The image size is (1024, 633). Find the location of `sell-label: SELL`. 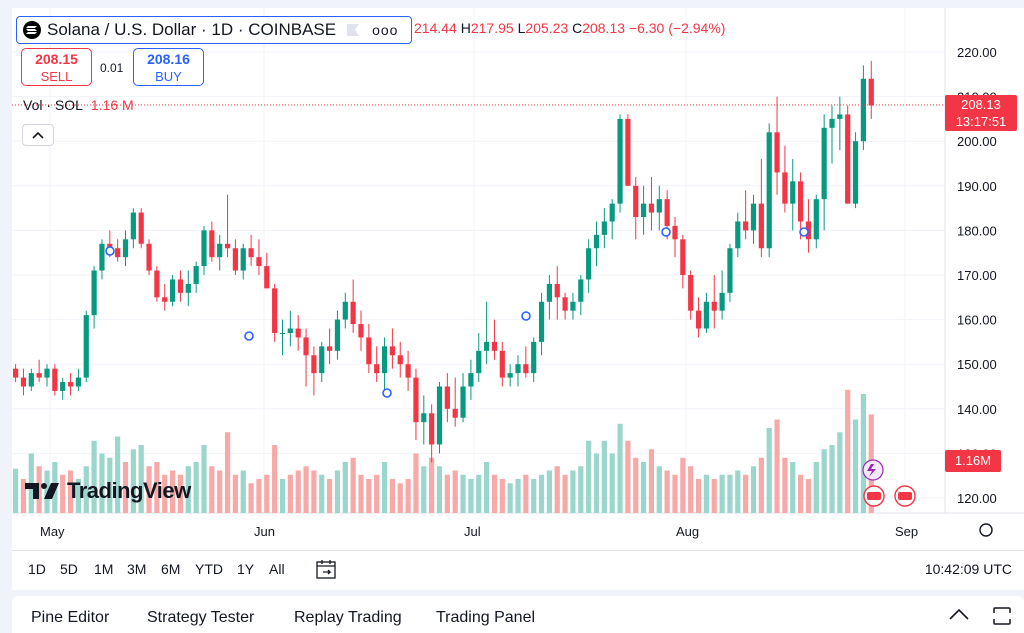

sell-label: SELL is located at coordinates (56, 76).